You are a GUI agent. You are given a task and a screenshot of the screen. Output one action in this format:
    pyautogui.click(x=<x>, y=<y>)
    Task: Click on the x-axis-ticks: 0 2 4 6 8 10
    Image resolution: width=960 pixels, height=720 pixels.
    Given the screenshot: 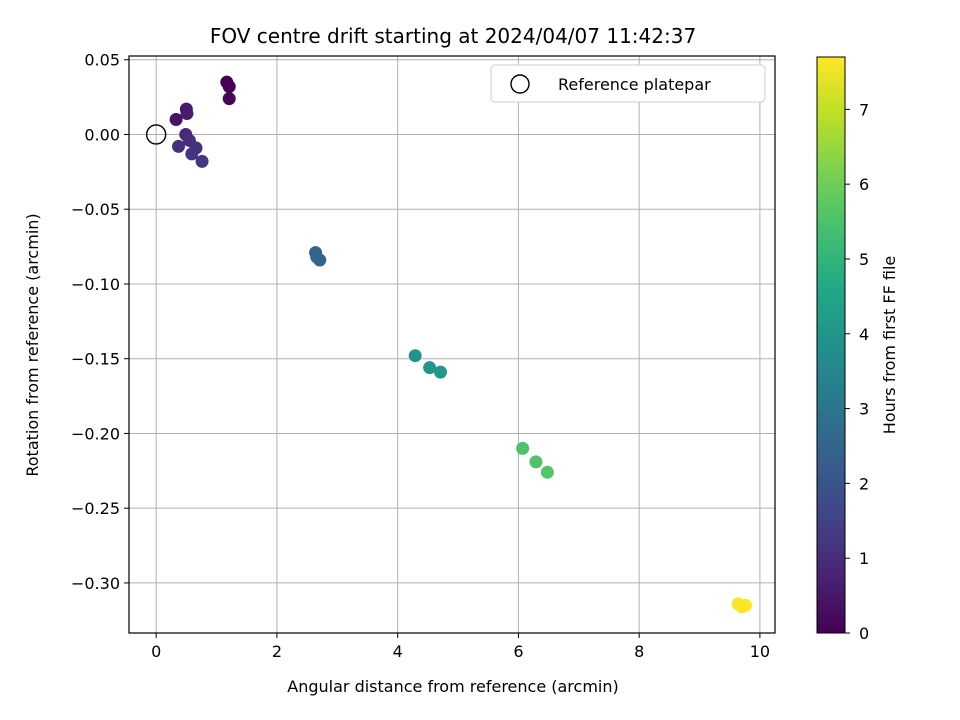 What is the action you would take?
    pyautogui.click(x=460, y=647)
    